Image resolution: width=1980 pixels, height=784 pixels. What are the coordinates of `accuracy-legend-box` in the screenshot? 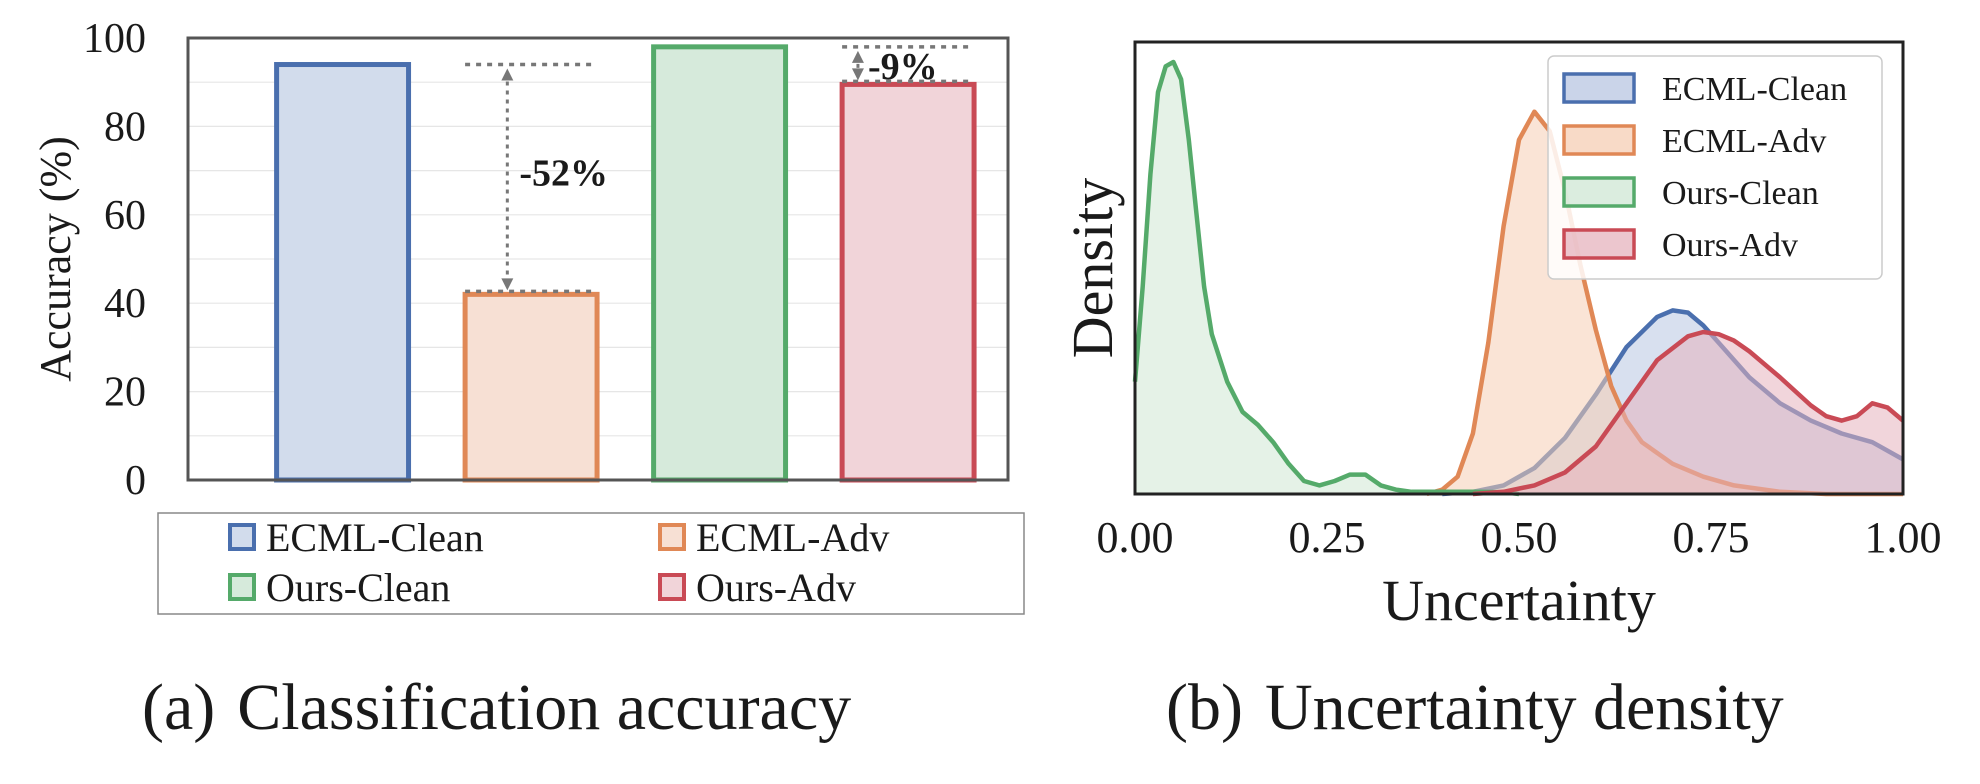 It's located at (591, 563).